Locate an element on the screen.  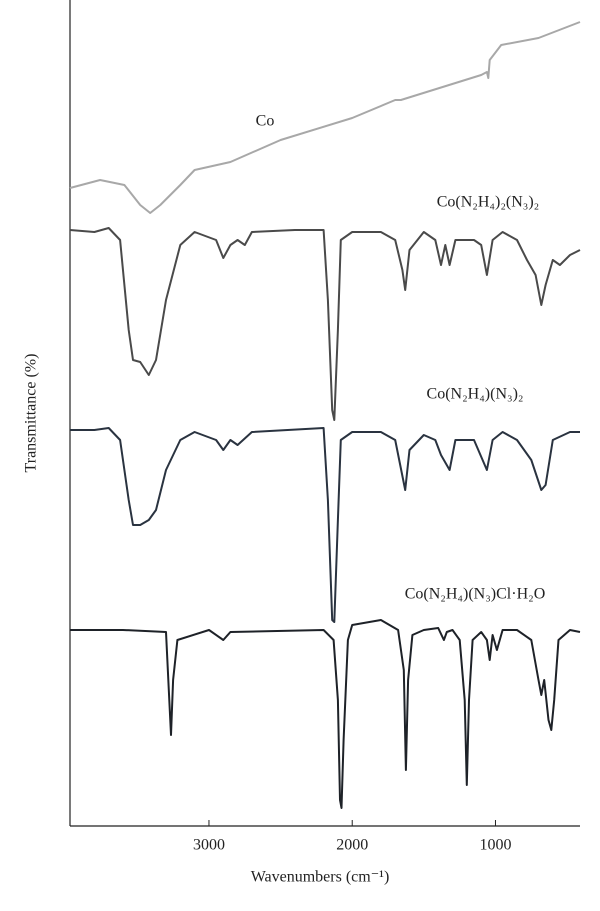
x-tick-label: 1000 is located at coordinates (495, 845).